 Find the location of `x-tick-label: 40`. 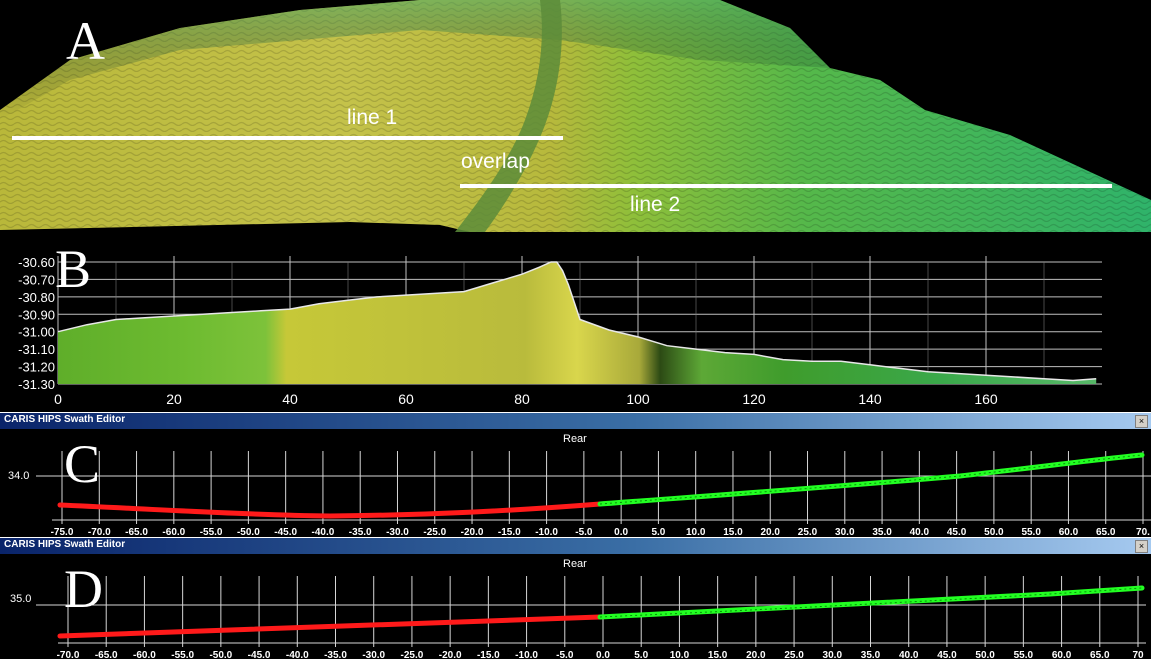

x-tick-label: 40 is located at coordinates (290, 399).